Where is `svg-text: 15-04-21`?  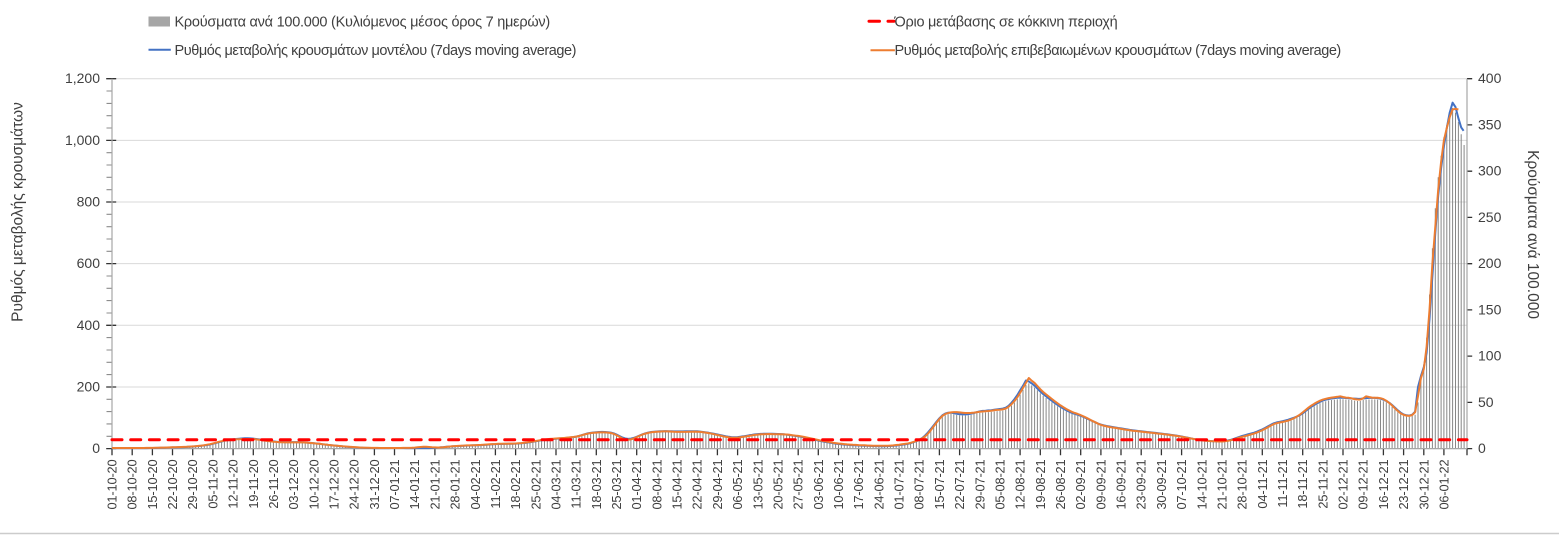 svg-text: 15-04-21 is located at coordinates (677, 484).